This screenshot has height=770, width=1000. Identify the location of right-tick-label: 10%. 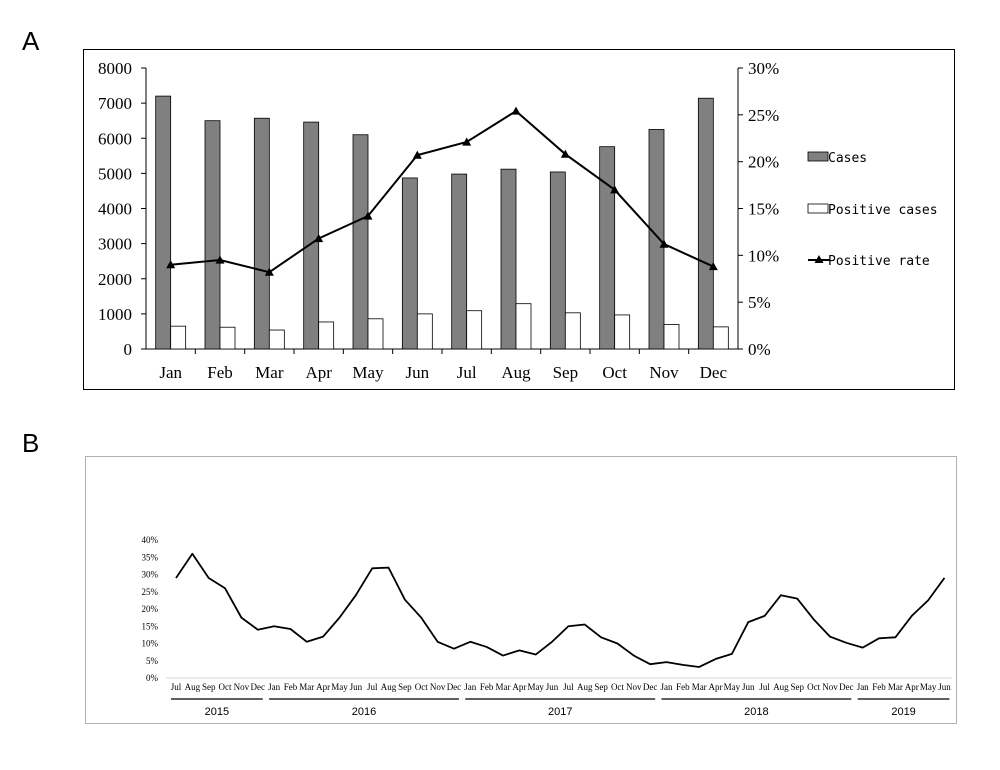
(763, 255).